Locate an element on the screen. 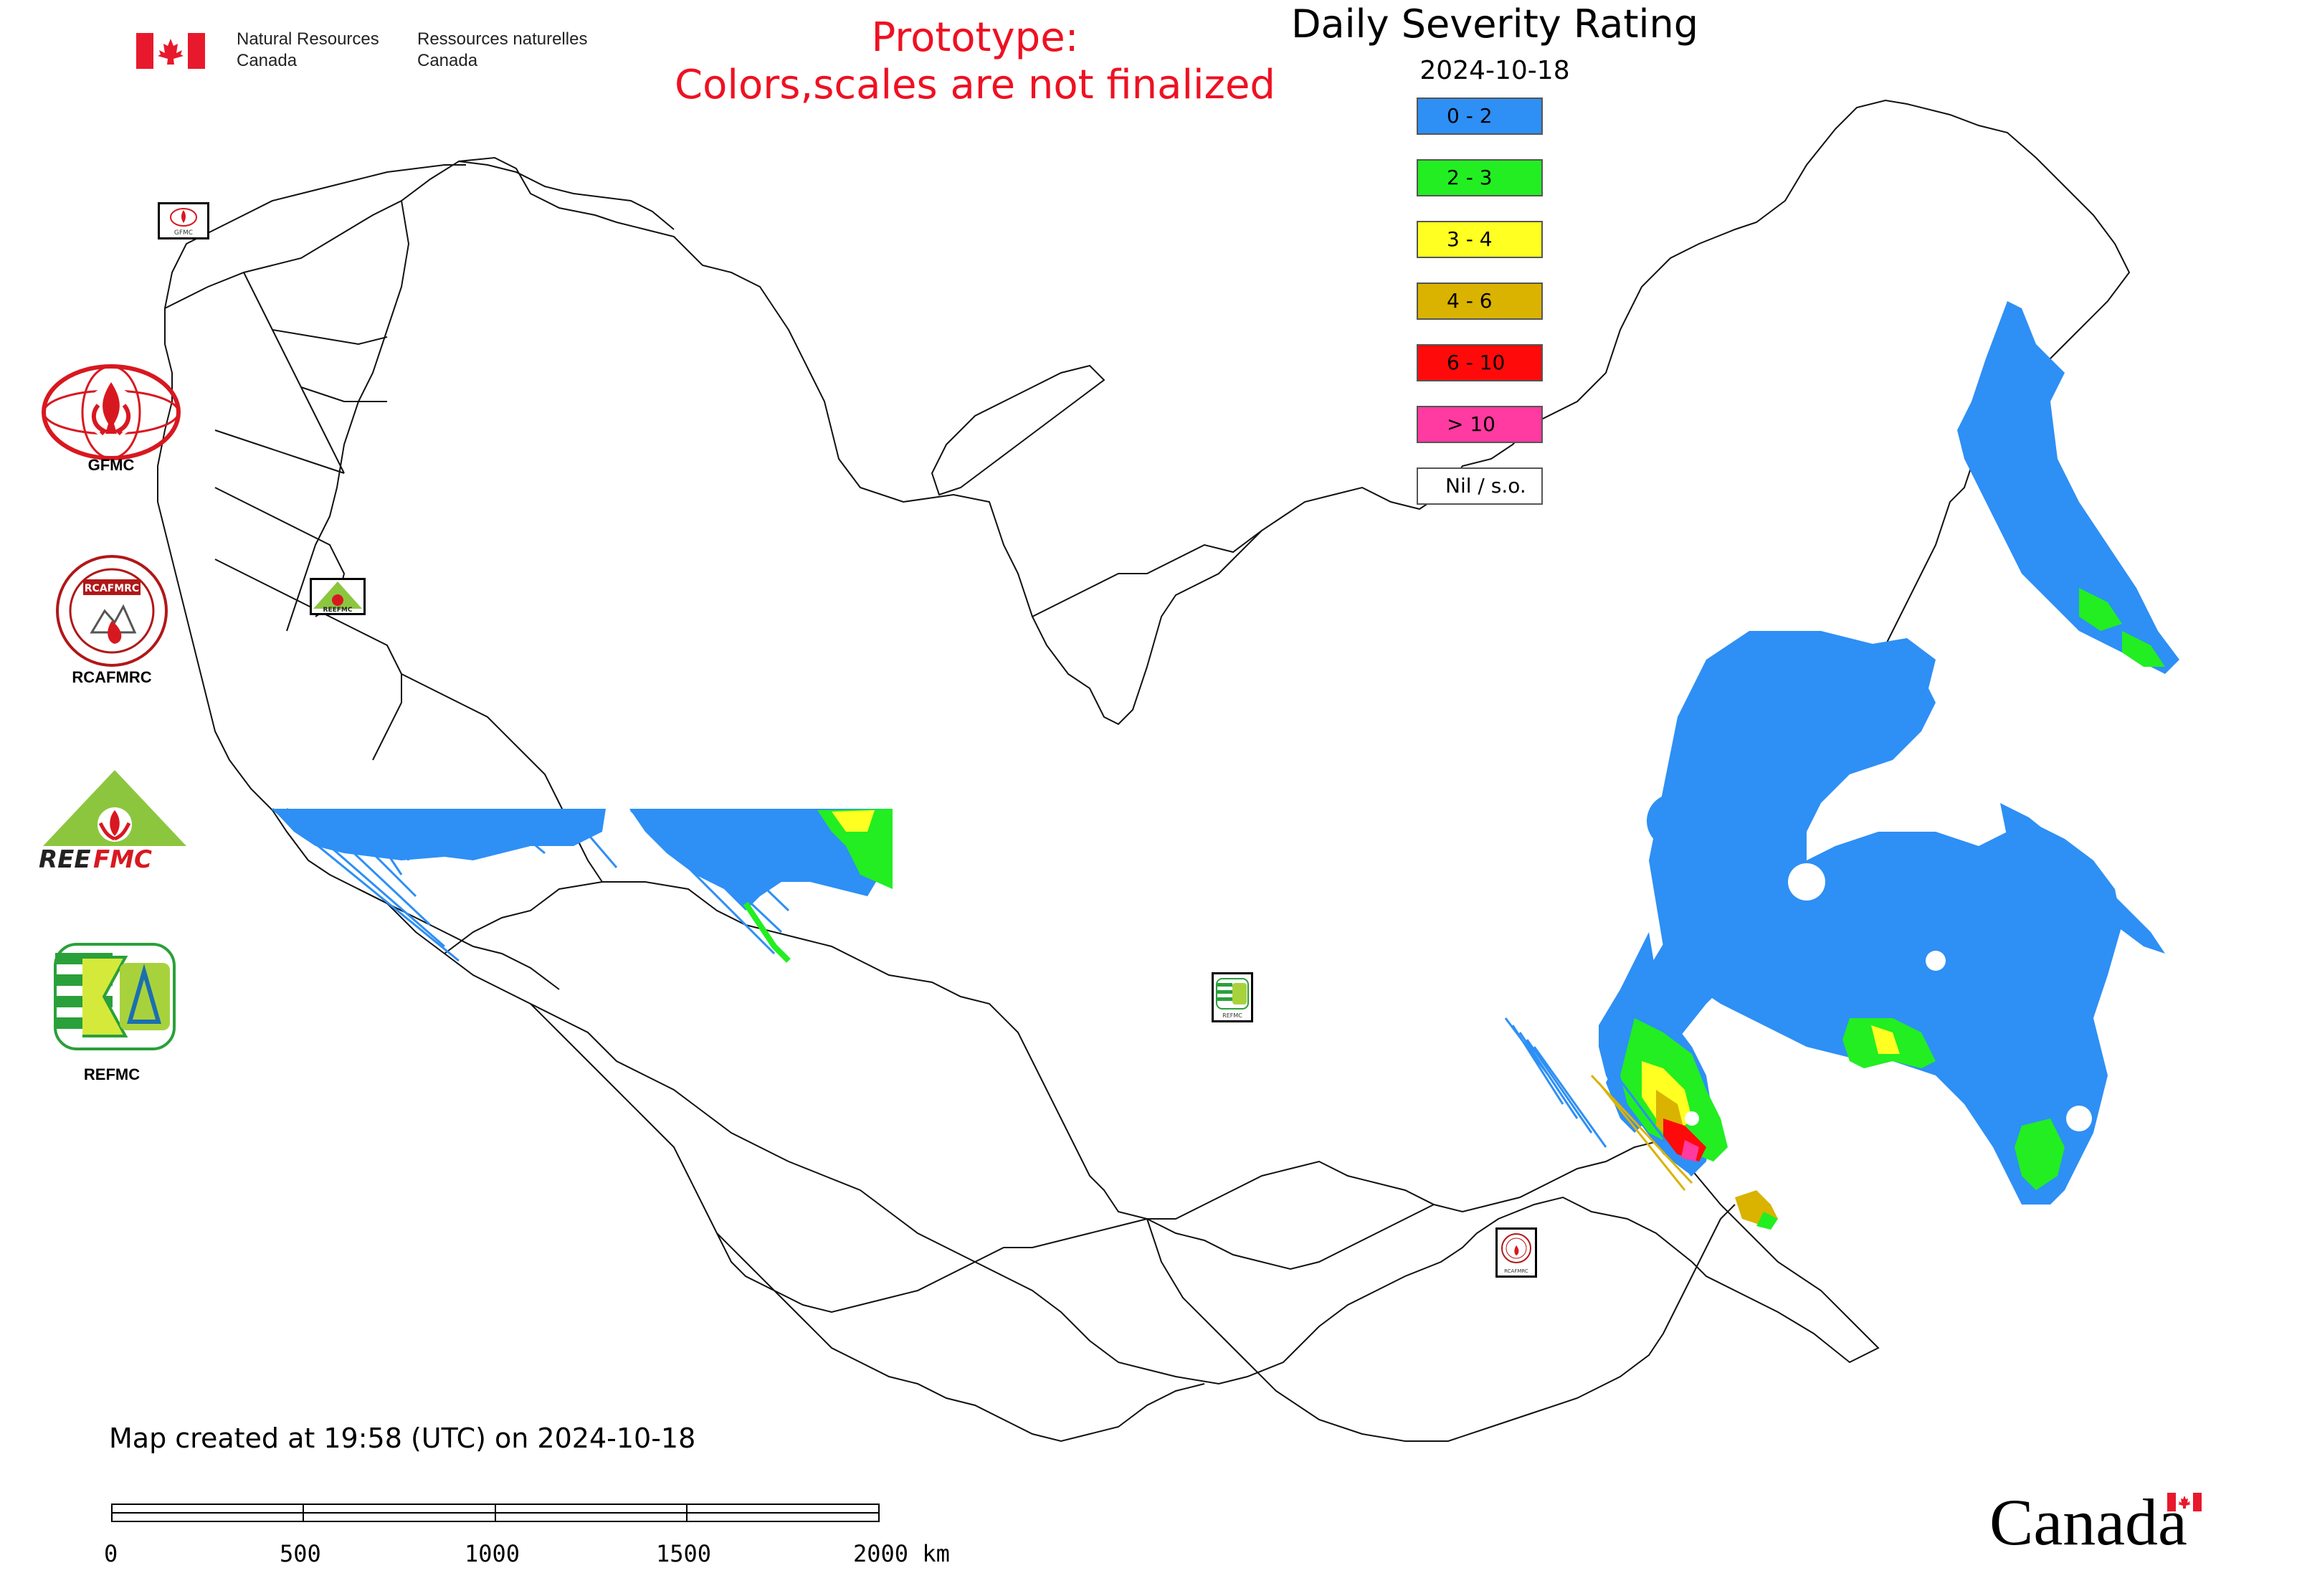 This screenshot has height=1596, width=2302. raster-central-streaks is located at coordinates (710, 882).